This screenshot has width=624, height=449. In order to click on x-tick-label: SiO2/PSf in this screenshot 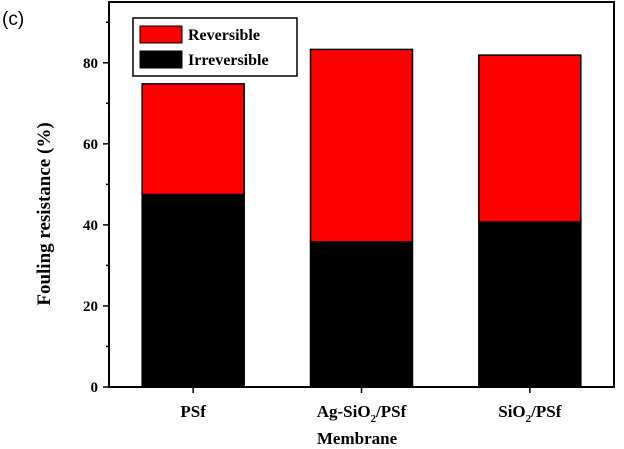, I will do `click(529, 413)`.